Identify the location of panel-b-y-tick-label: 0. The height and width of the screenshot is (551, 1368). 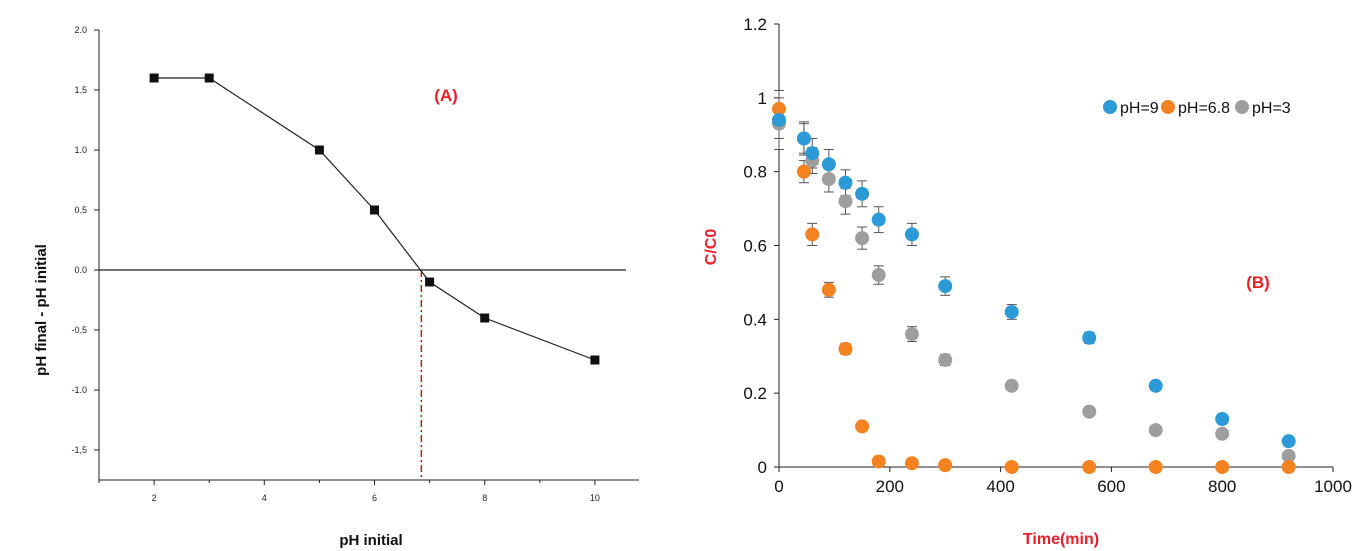
(762, 467).